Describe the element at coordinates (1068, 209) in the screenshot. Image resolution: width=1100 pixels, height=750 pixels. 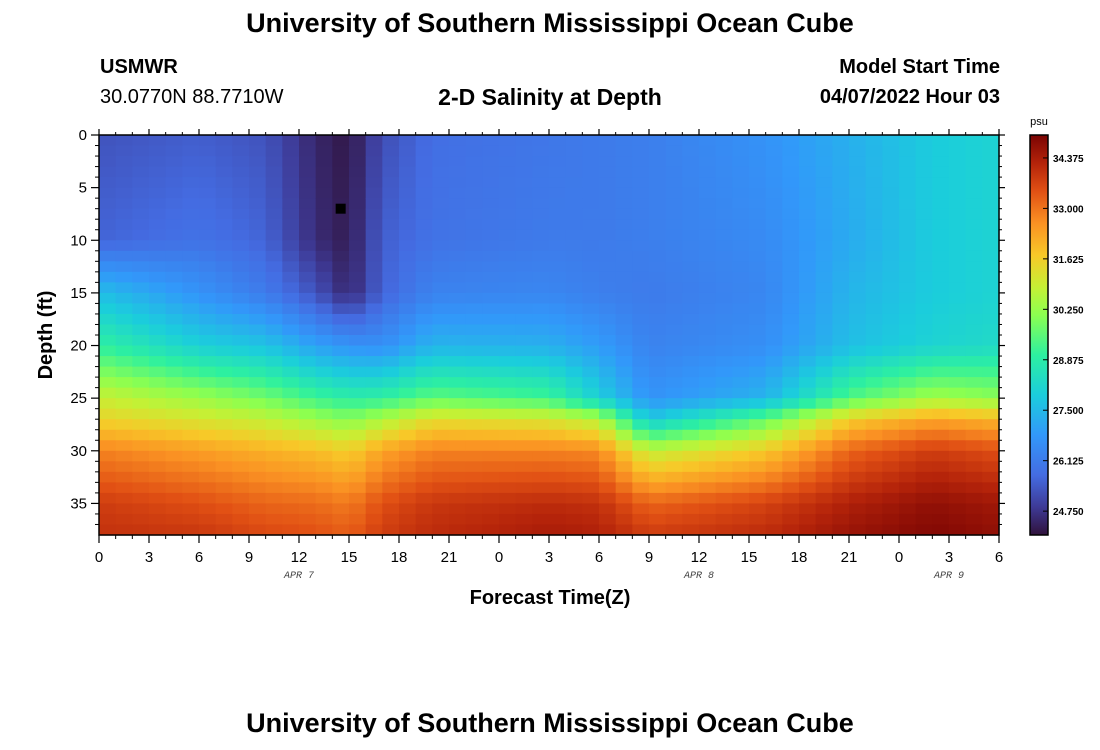
I see `colorbar-tick-label: 33.000` at that location.